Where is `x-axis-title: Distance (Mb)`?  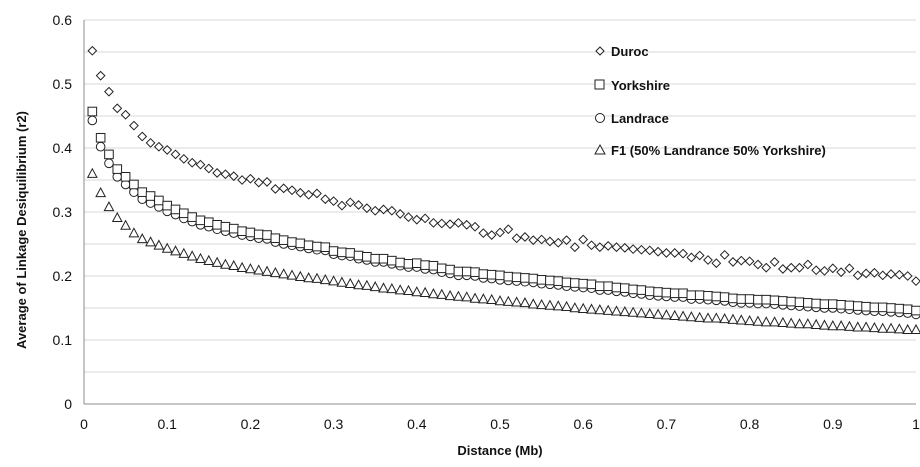 x-axis-title: Distance (Mb) is located at coordinates (499, 450).